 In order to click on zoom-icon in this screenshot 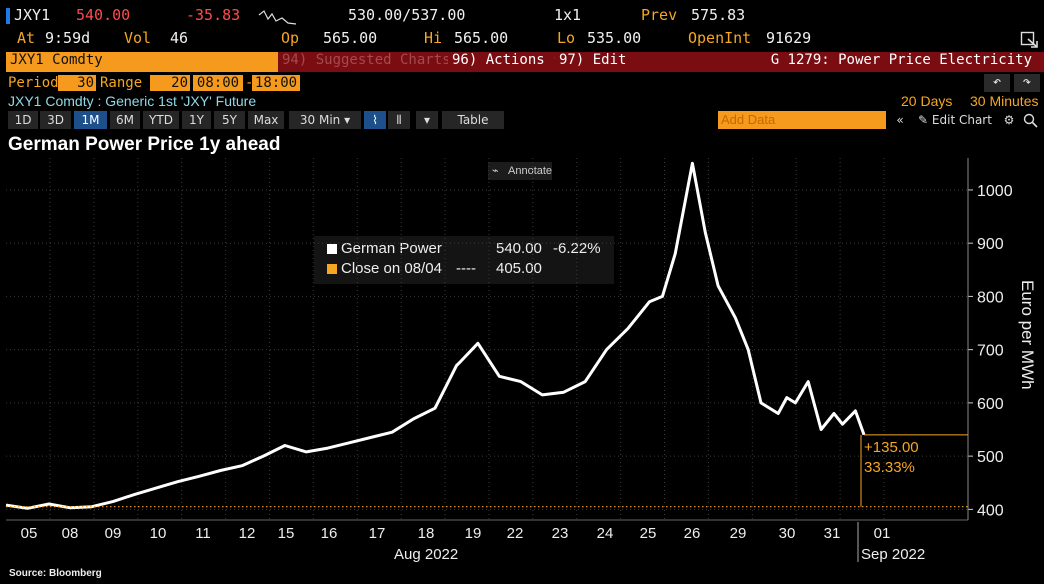, I will do `click(1031, 120)`.